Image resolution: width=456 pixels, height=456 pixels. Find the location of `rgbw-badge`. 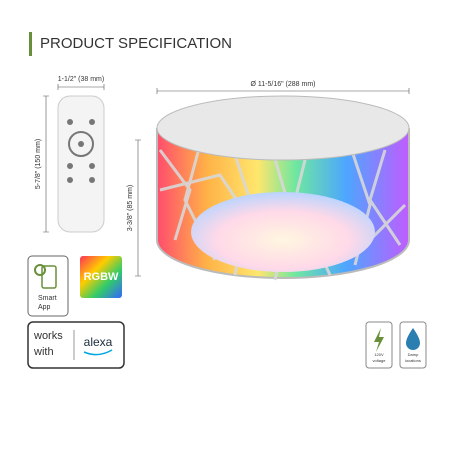

rgbw-badge is located at coordinates (101, 277).